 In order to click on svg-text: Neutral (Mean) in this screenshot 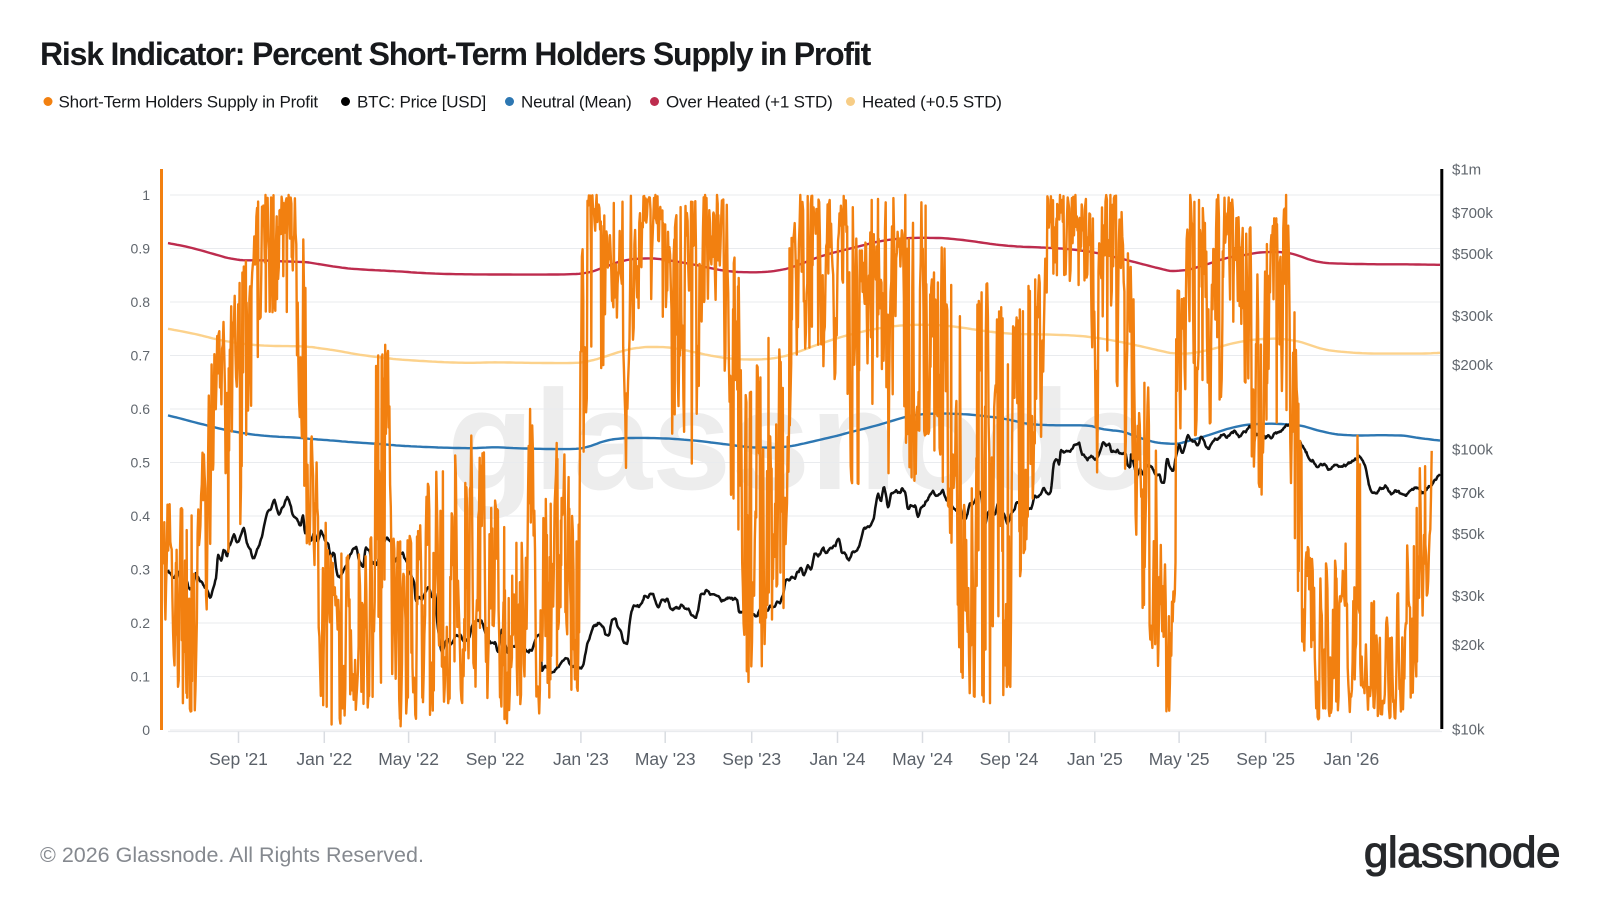, I will do `click(576, 102)`.